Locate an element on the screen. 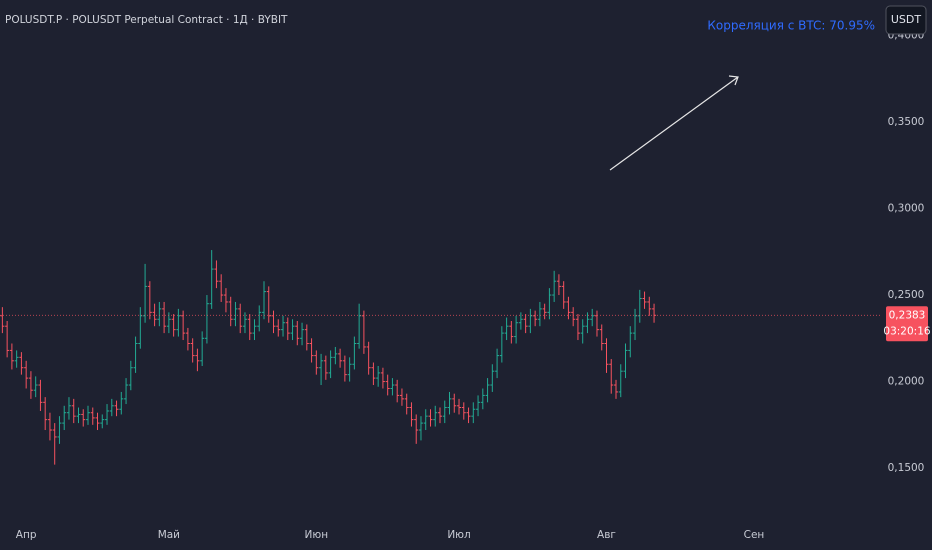  y-tick-label: 0,2500 is located at coordinates (906, 295).